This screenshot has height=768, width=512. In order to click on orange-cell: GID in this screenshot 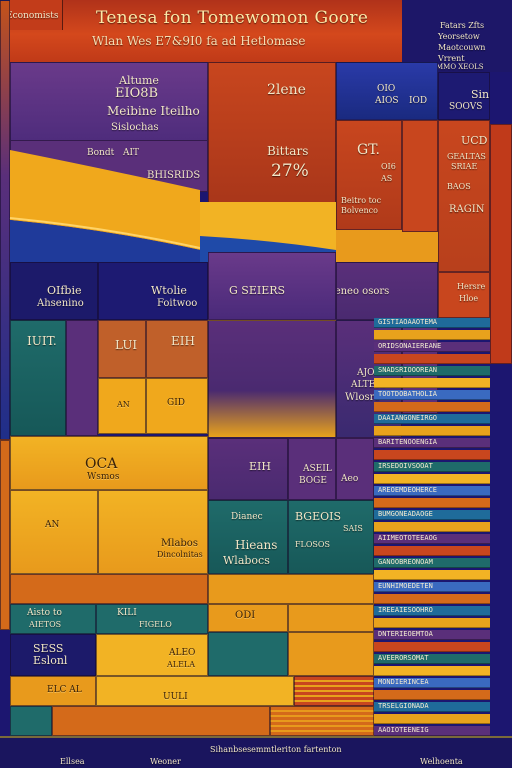, I will do `click(177, 406)`.